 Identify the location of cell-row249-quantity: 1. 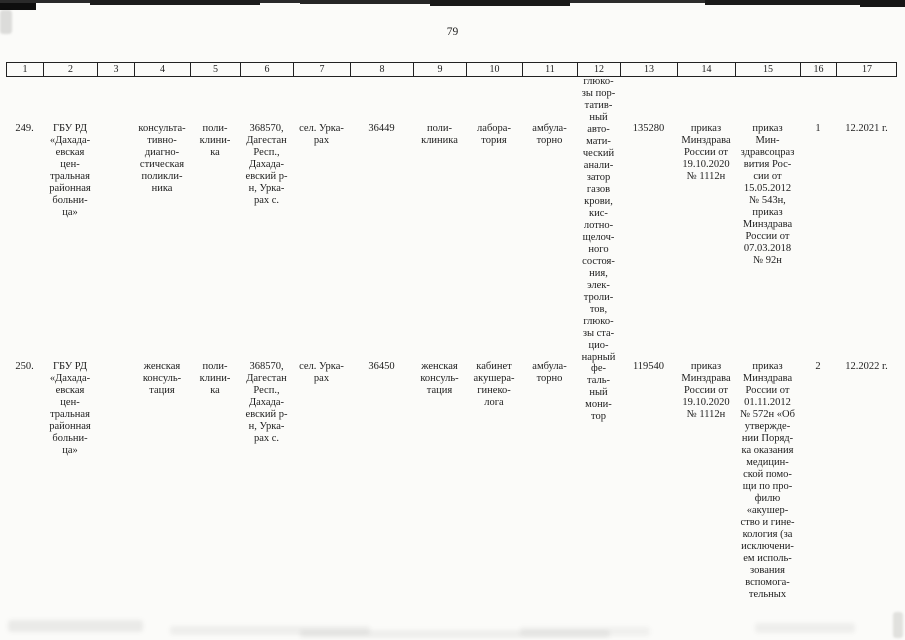
(818, 128).